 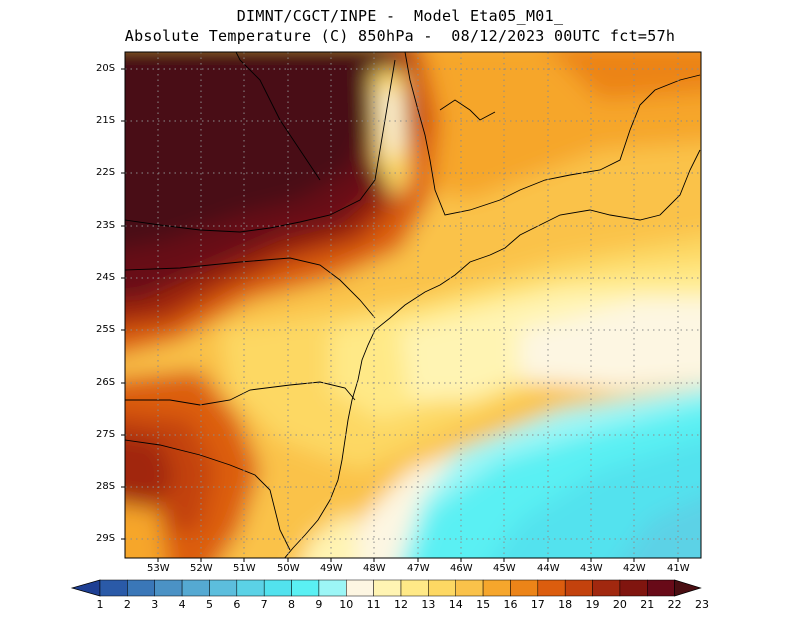 What do you see at coordinates (647, 604) in the screenshot?
I see `colorbar-label: 21` at bounding box center [647, 604].